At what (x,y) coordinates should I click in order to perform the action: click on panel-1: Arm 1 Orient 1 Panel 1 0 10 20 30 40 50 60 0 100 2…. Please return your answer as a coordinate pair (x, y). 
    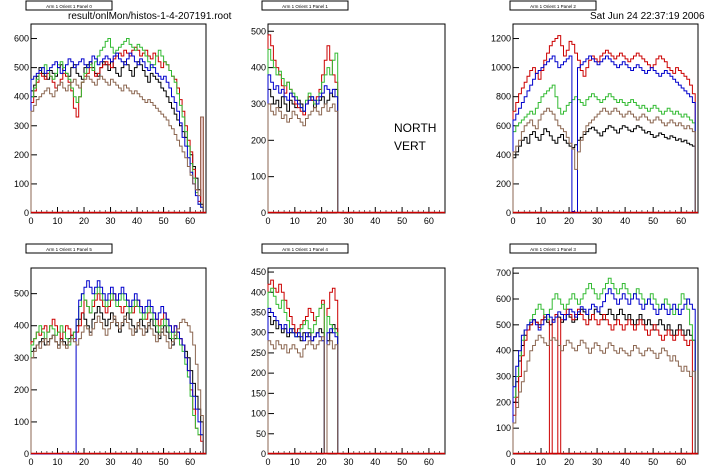
    Looking at the image, I should click on (348, 113).